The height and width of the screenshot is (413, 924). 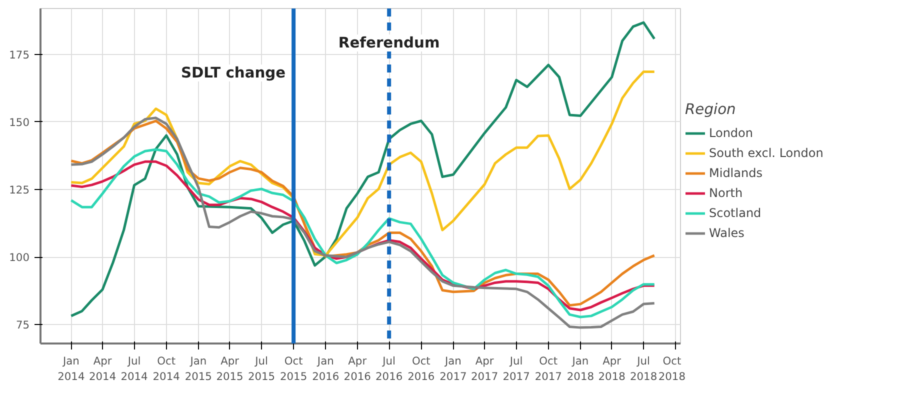 I want to click on x-tick-label: Oct 2015, so click(x=294, y=369).